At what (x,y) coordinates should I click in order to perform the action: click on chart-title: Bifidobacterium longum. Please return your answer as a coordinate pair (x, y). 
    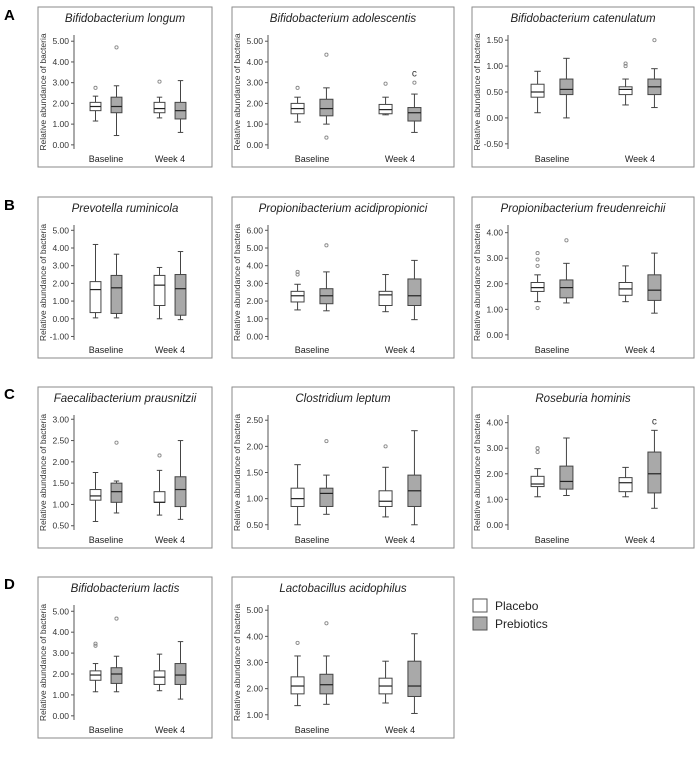
    Looking at the image, I should click on (125, 19).